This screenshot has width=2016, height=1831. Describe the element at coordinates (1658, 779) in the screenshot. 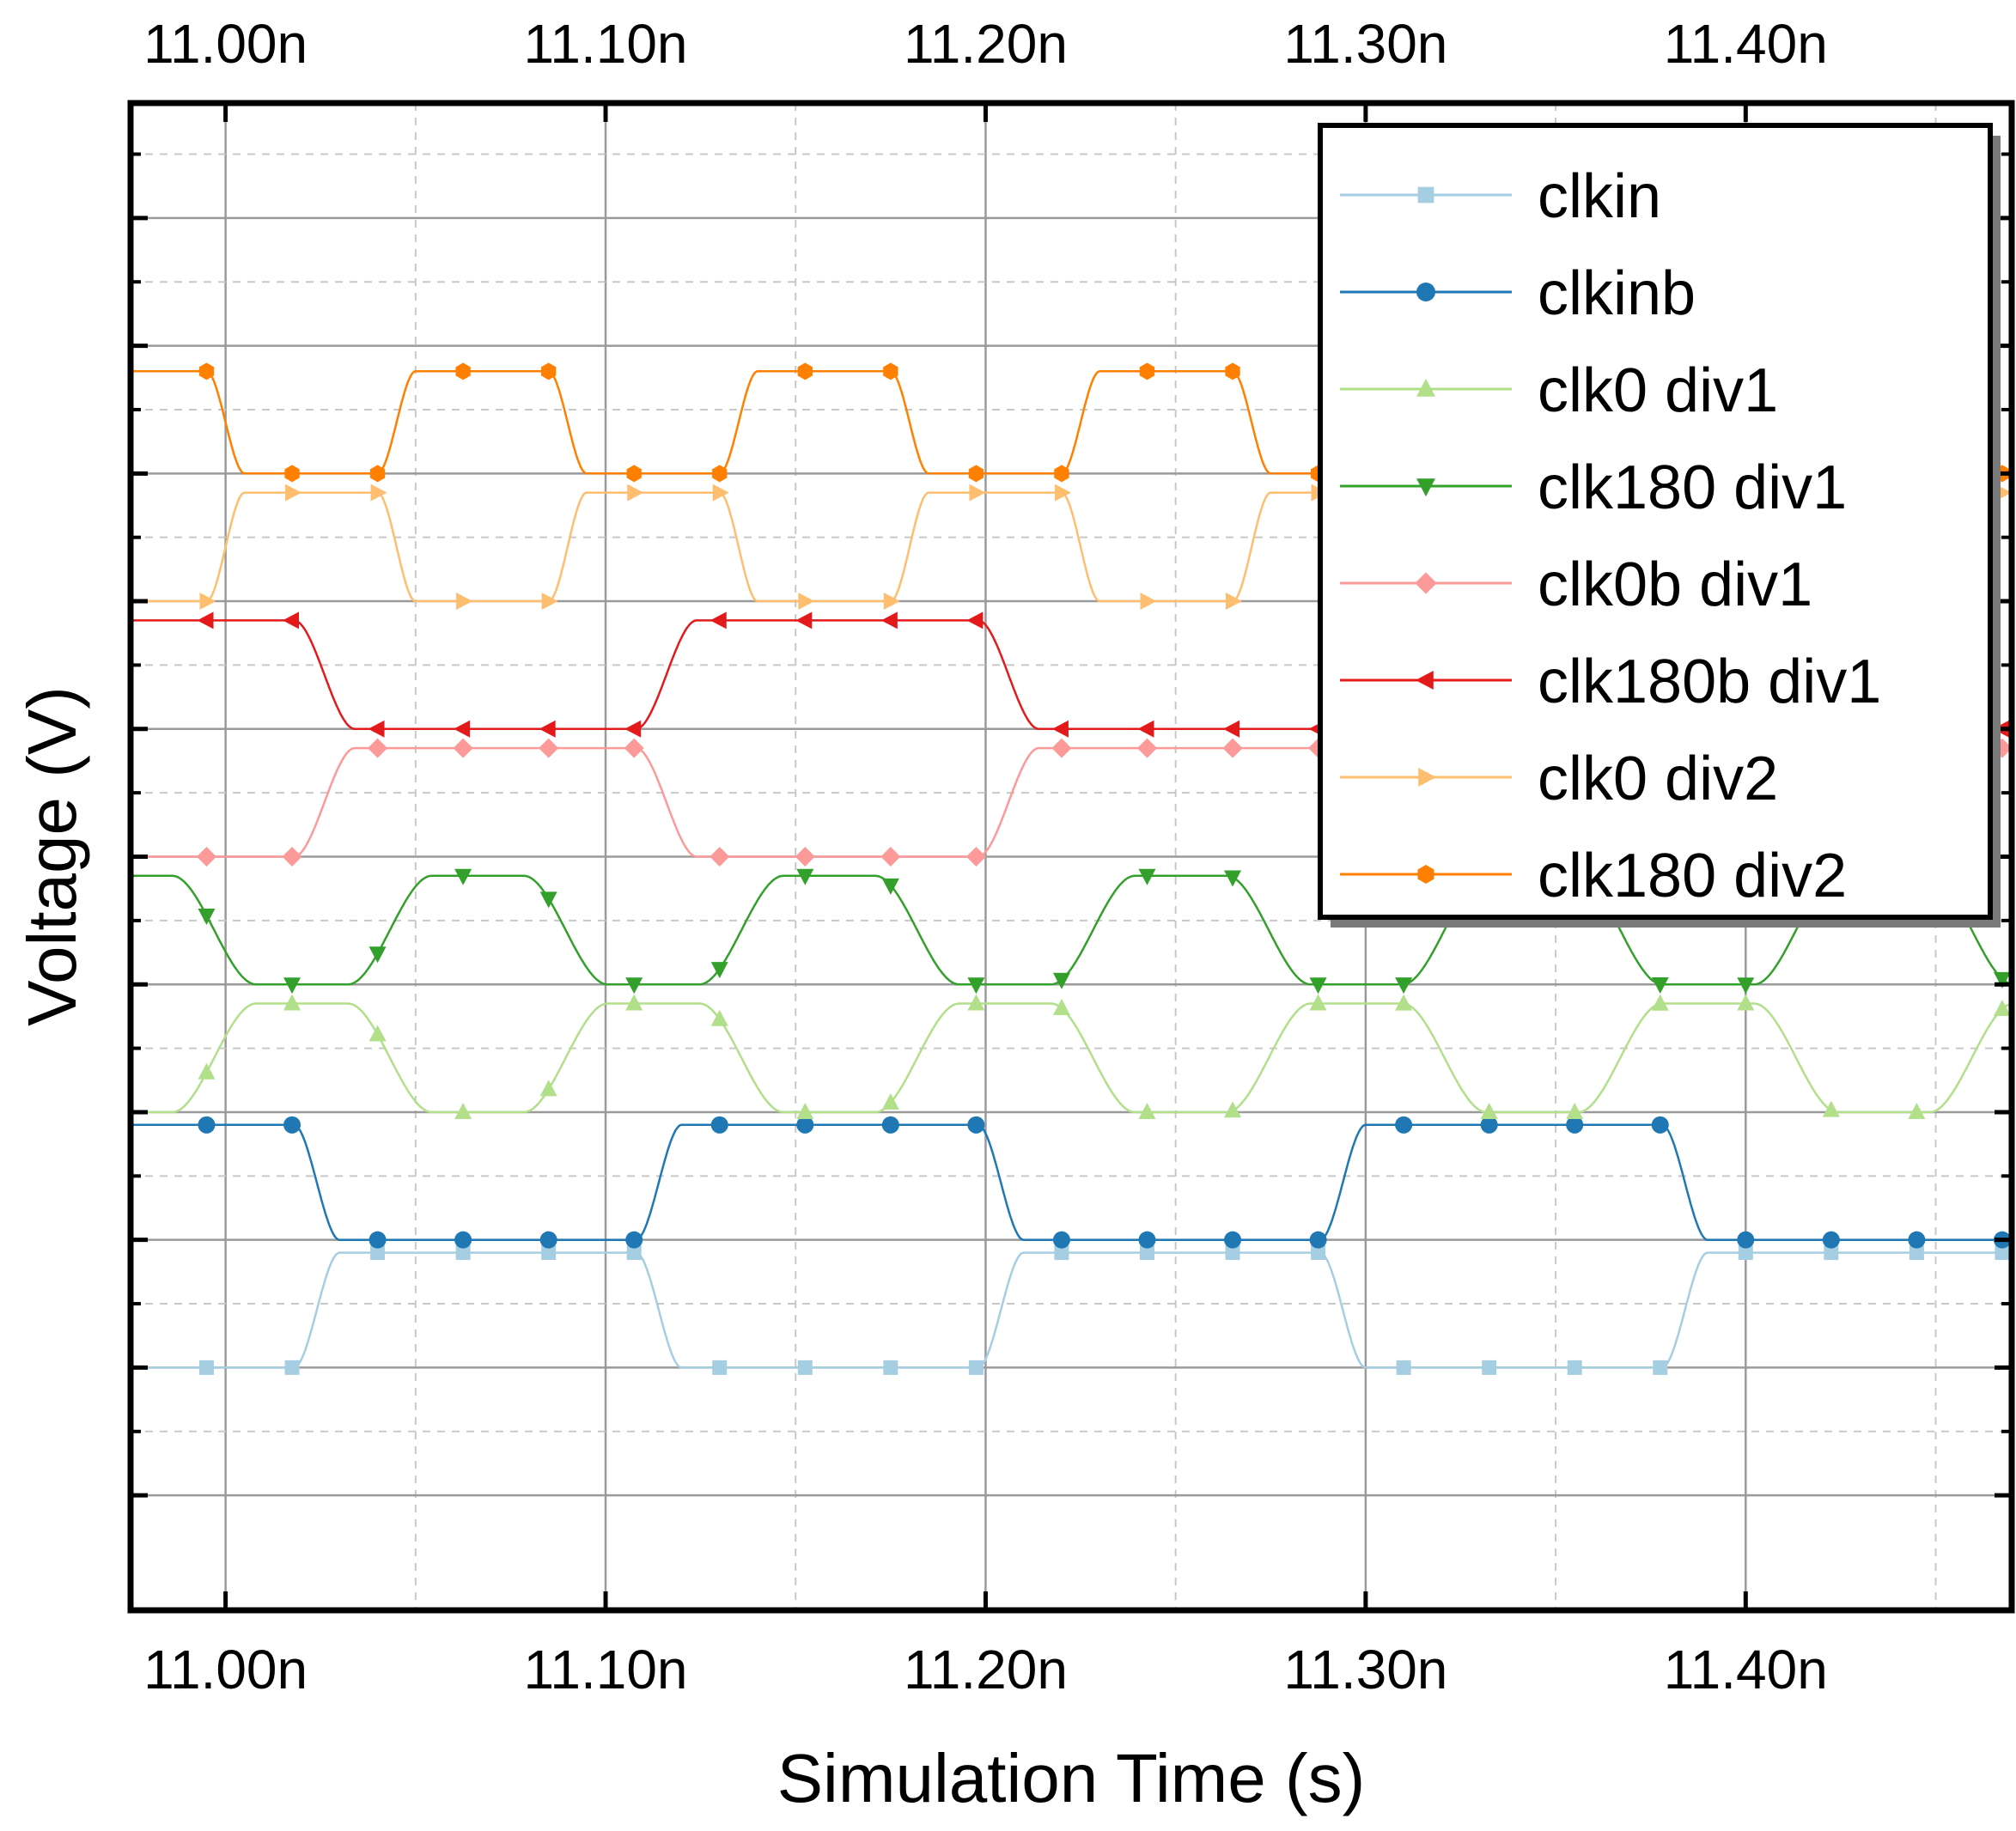

I see `legend-label: clk0 div2` at that location.